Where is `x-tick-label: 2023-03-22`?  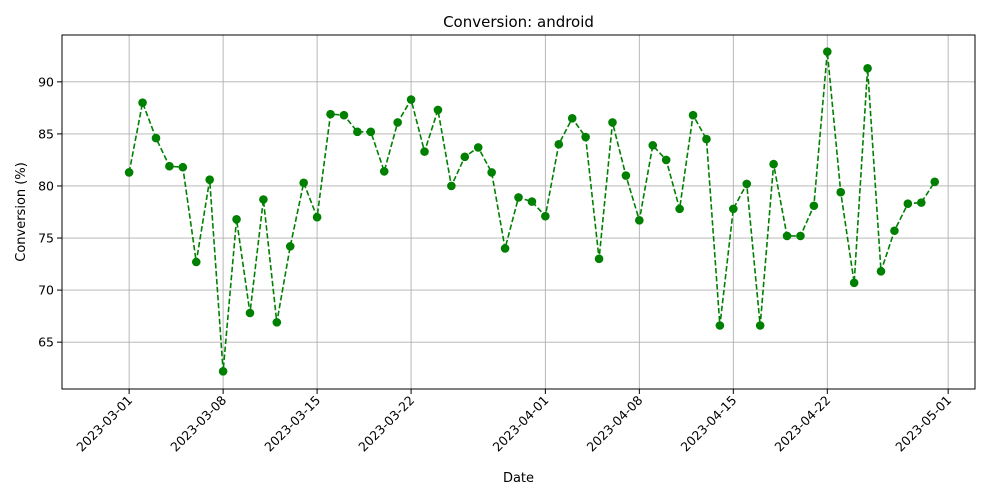 x-tick-label: 2023-03-22 is located at coordinates (386, 424).